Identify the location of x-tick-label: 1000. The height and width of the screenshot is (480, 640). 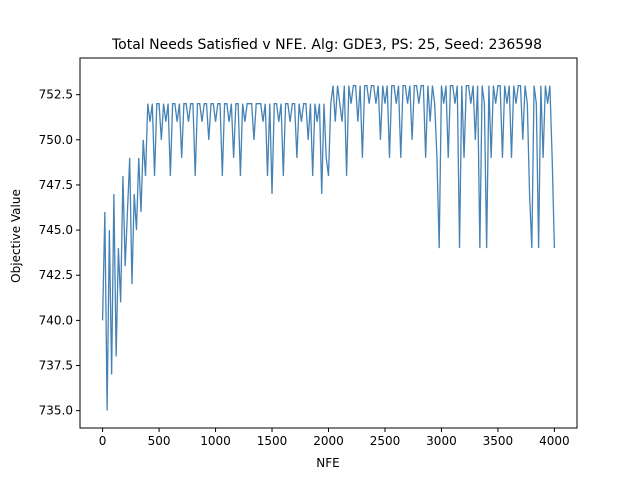
(215, 441).